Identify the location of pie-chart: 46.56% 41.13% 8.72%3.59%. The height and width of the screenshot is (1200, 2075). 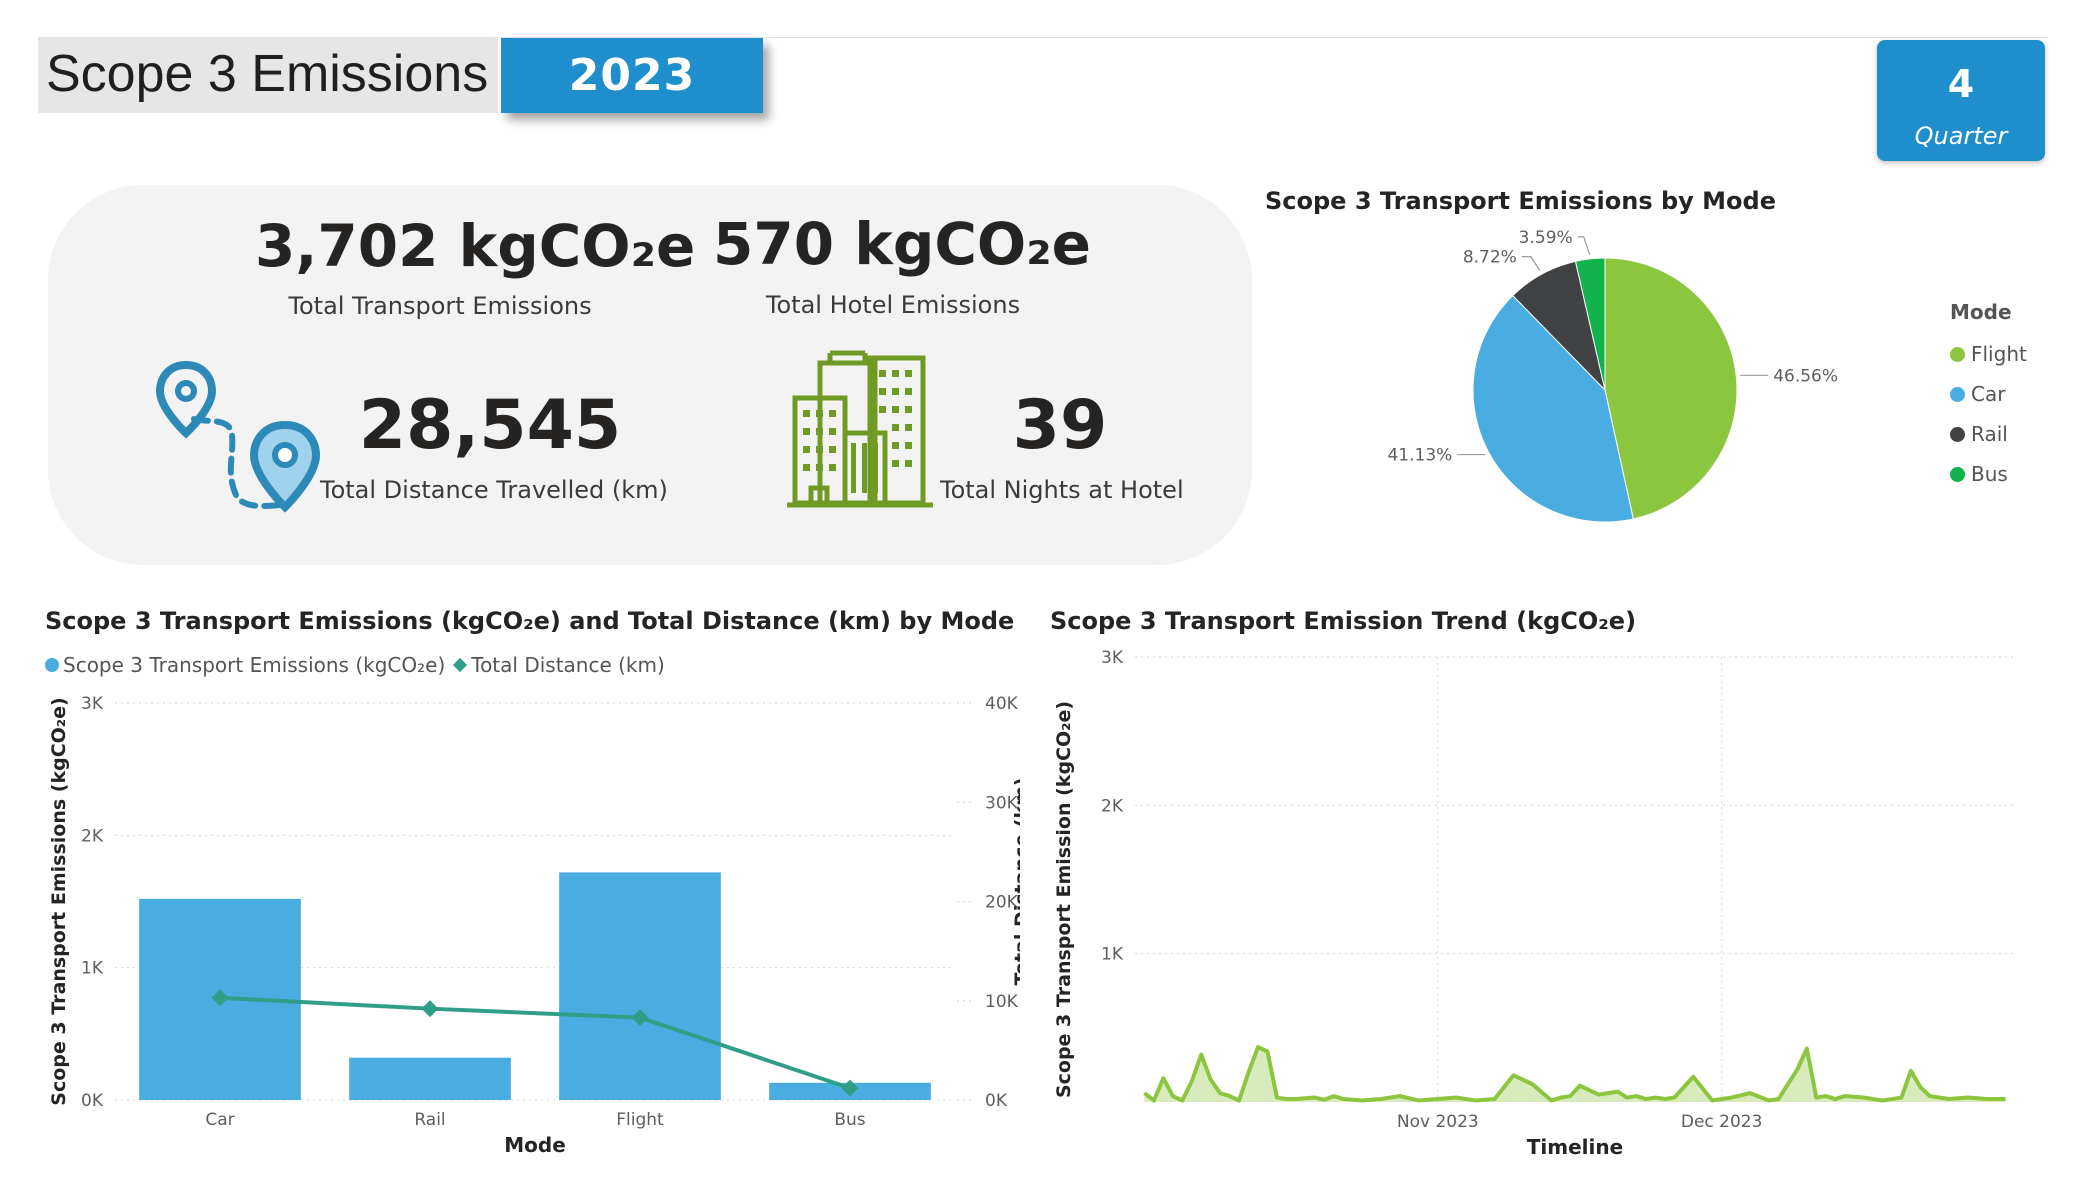
(1612, 376).